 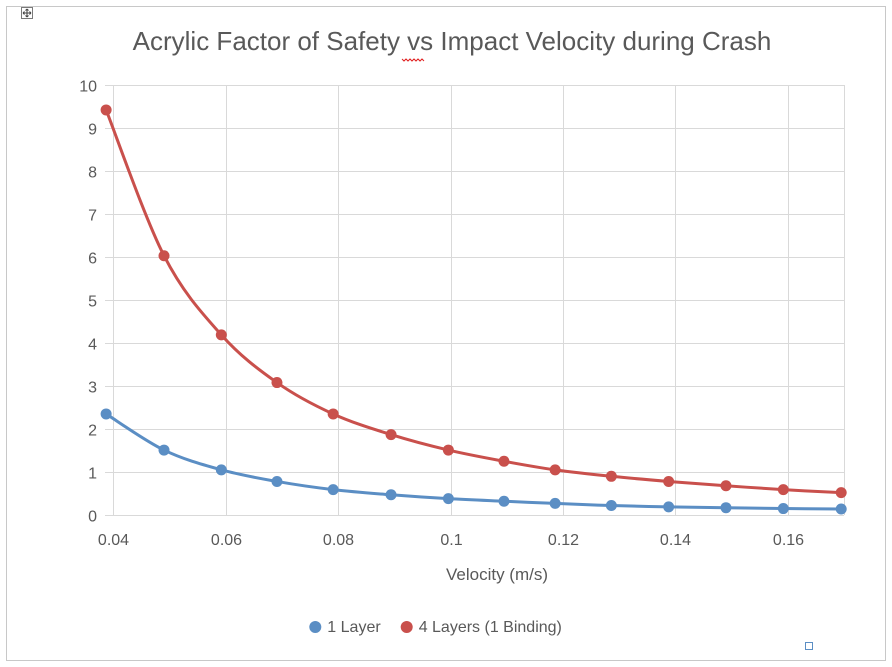 What do you see at coordinates (92, 517) in the screenshot?
I see `y-tick-label: 0` at bounding box center [92, 517].